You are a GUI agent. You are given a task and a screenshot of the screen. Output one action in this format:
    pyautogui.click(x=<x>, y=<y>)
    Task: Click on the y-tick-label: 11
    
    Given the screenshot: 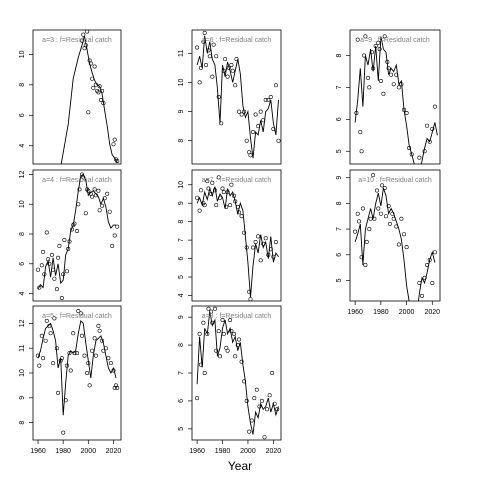 What is the action you would take?
    pyautogui.click(x=181, y=53)
    